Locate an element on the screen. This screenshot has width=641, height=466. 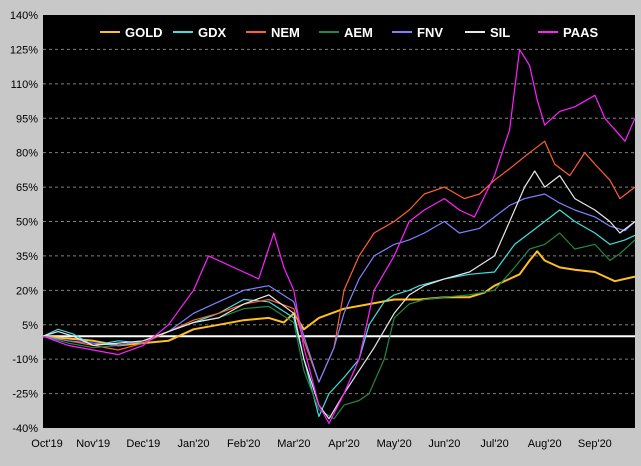
x-tick-label: Aug'20 is located at coordinates (545, 444).